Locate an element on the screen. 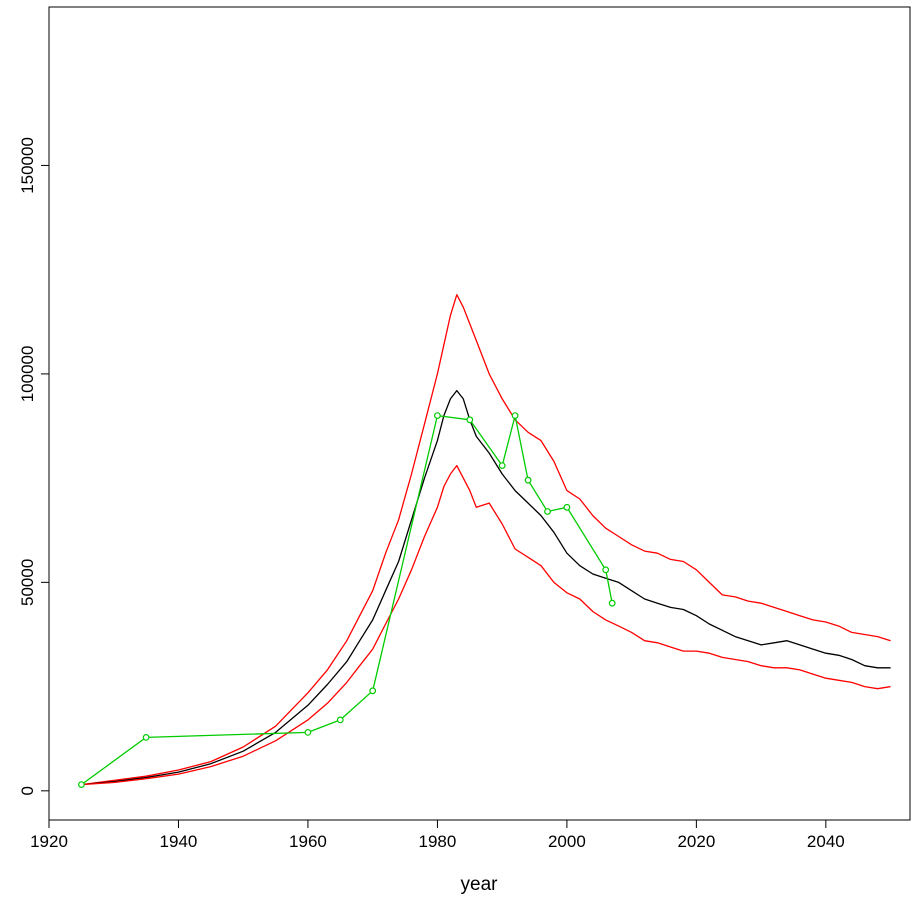  x-tick-label-0: 1920 is located at coordinates (49, 841).